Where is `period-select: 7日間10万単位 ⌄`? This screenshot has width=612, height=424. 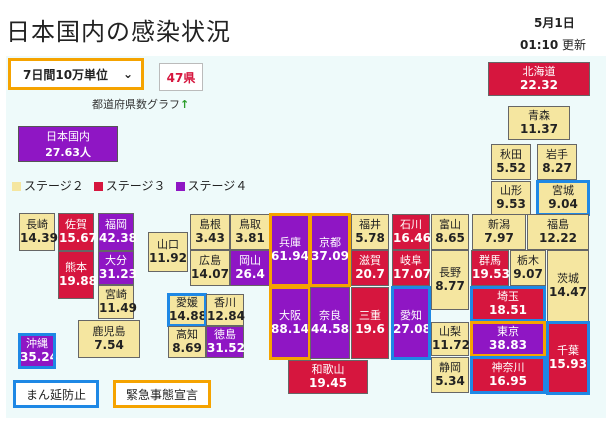
period-select: 7日間10万単位 ⌄ is located at coordinates (76, 74).